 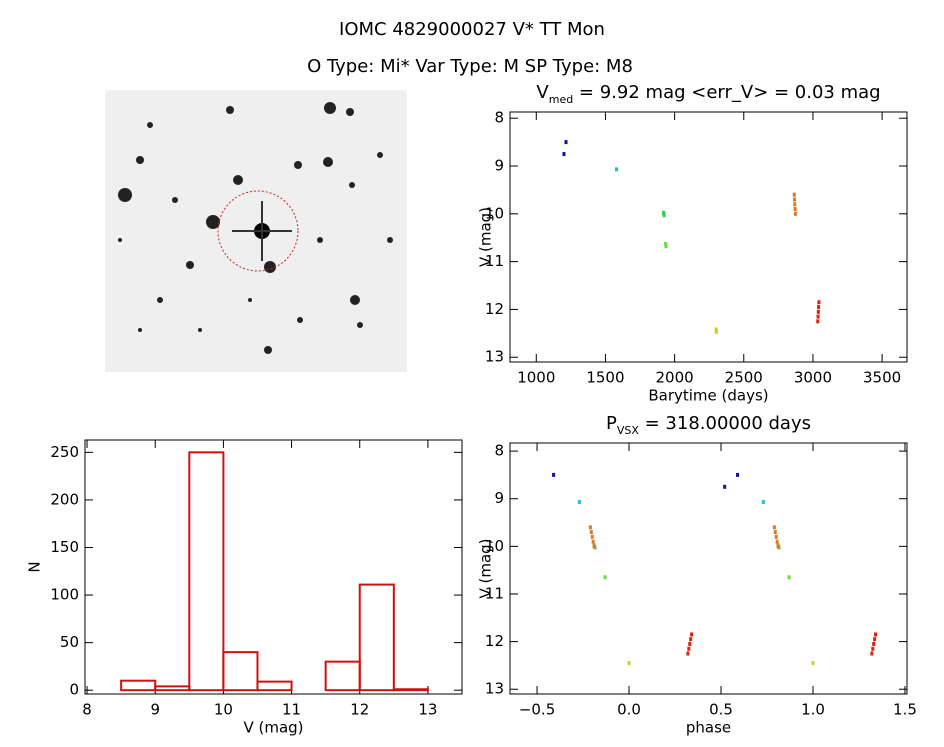 I want to click on x-tick-label: 8, so click(x=87, y=710).